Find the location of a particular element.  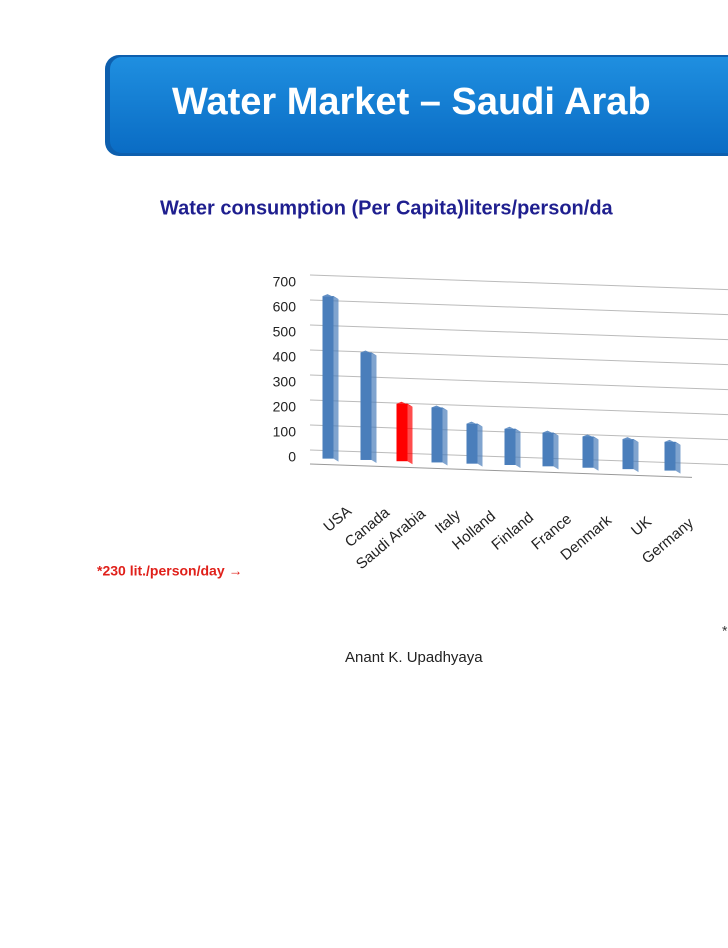

y-tick-label: 200 is located at coordinates (285, 407).